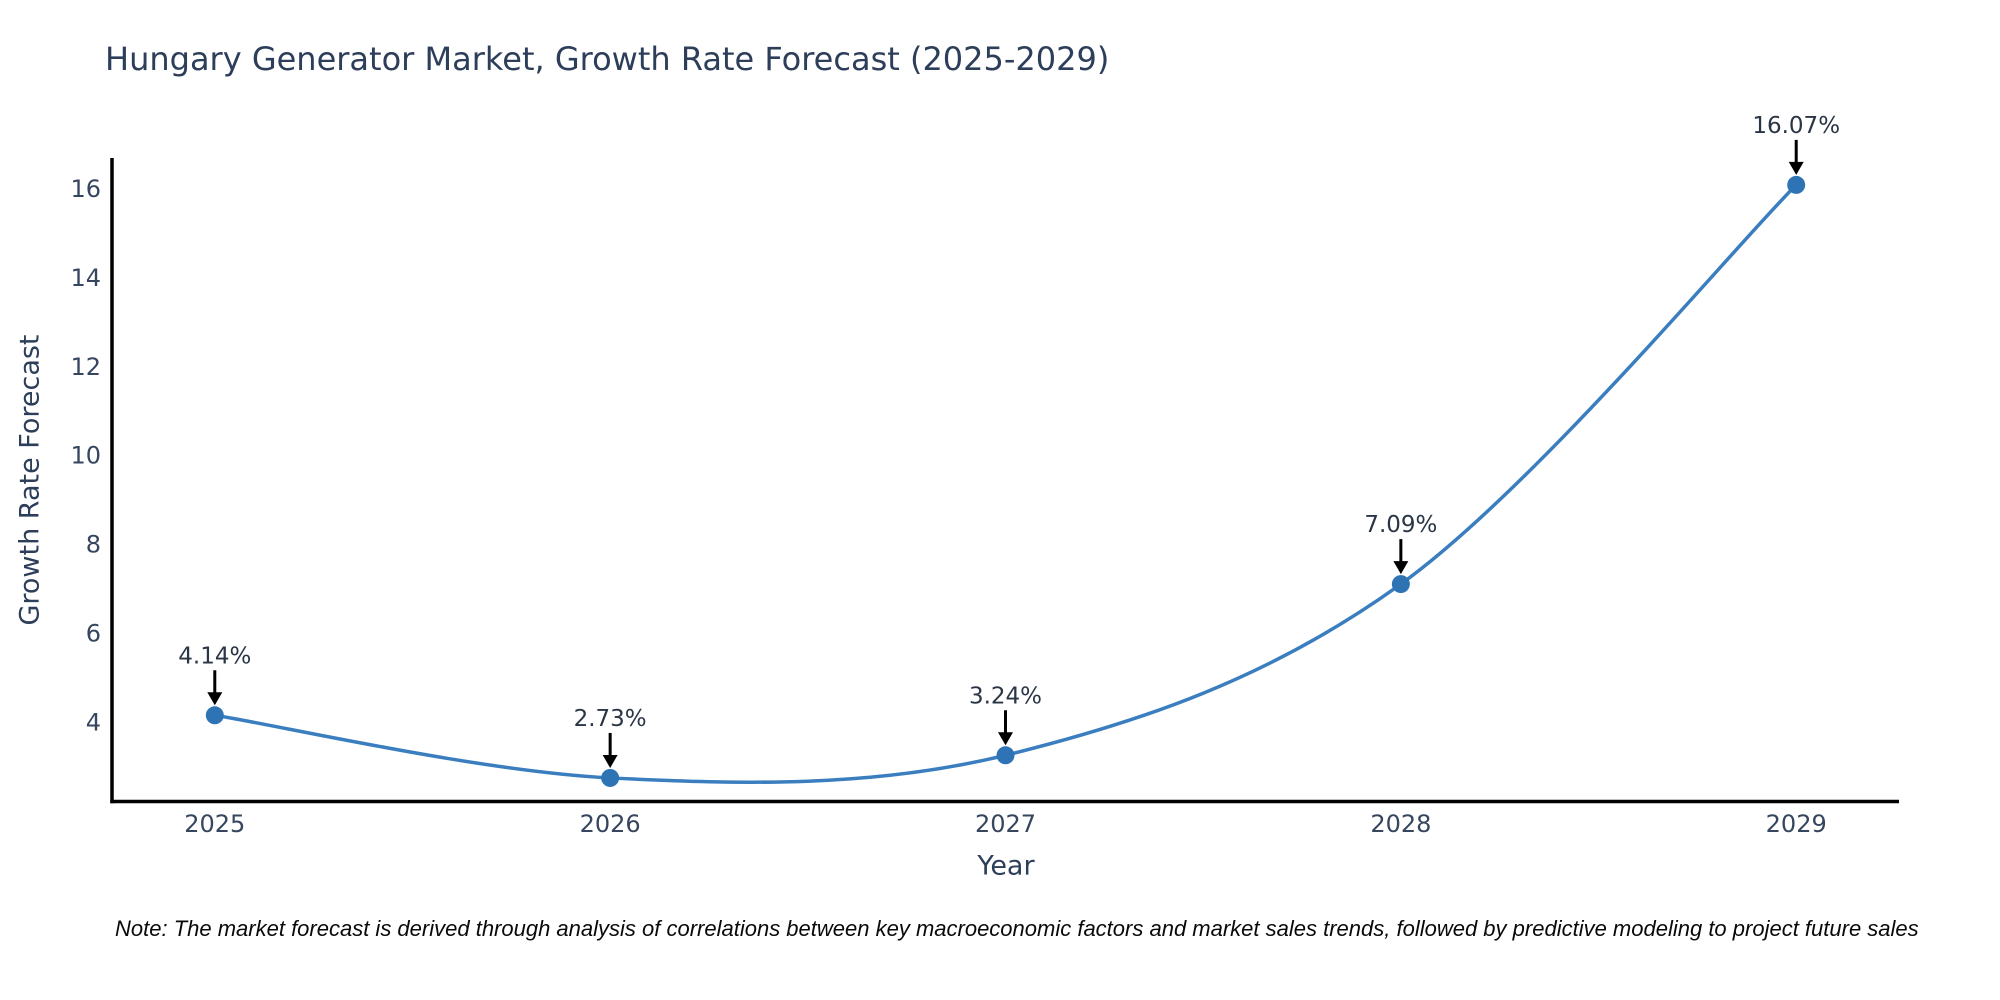  I want to click on y-tick-label: 4, so click(93, 722).